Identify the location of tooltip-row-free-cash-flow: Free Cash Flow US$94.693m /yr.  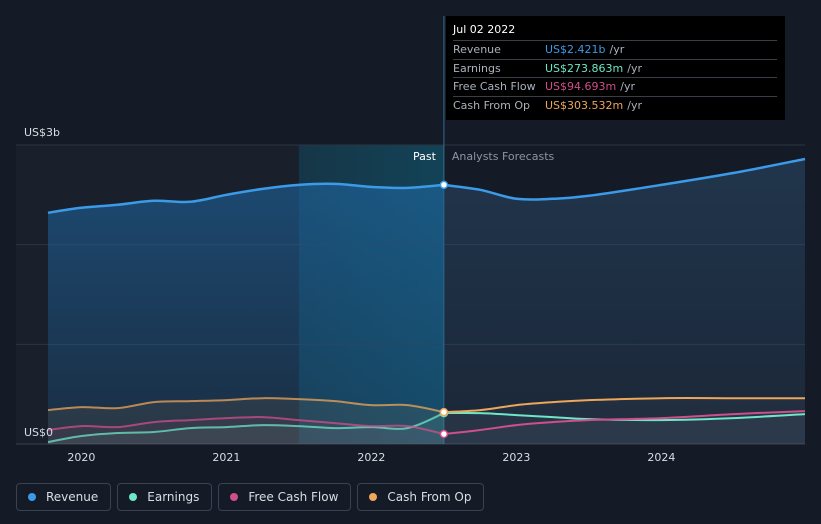
(615, 86).